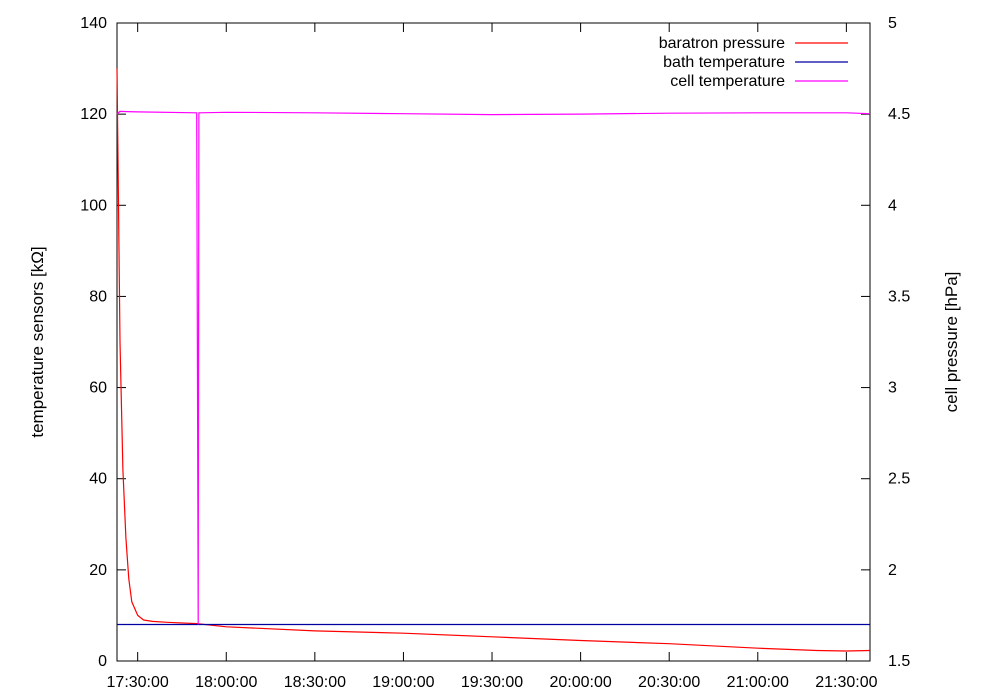  I want to click on y2-tick-label: 2.5, so click(899, 479).